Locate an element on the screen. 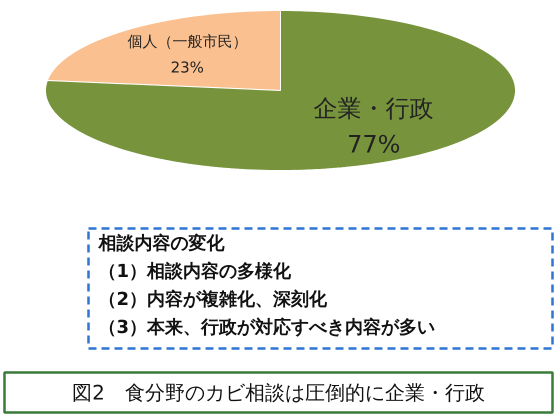  text: 相談内容の変化 is located at coordinates (162, 243).